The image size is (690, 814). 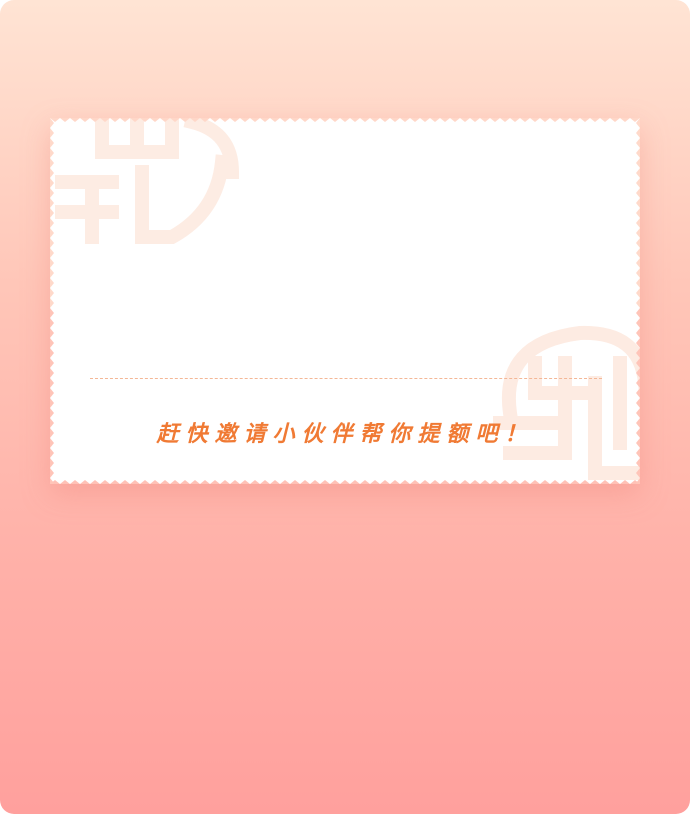 What do you see at coordinates (346, 378) in the screenshot?
I see `ticket-divider` at bounding box center [346, 378].